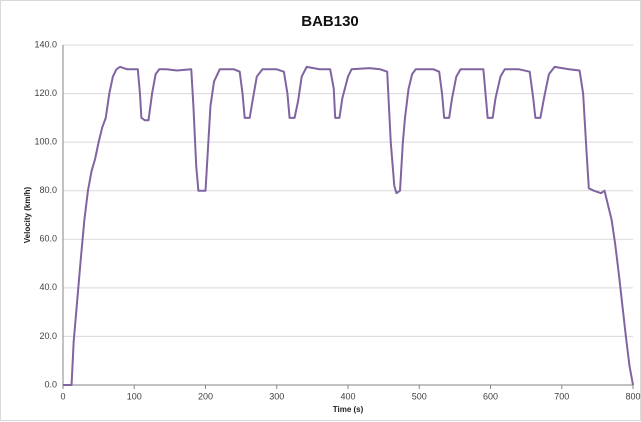  Describe the element at coordinates (50, 384) in the screenshot. I see `y-tick-label: 0.0` at that location.